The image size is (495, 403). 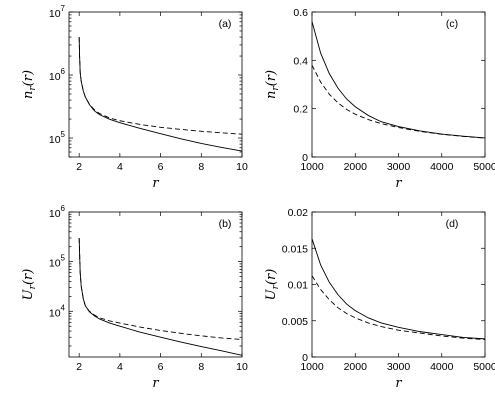 What do you see at coordinates (225, 24) in the screenshot?
I see `panel-label: (a)` at bounding box center [225, 24].